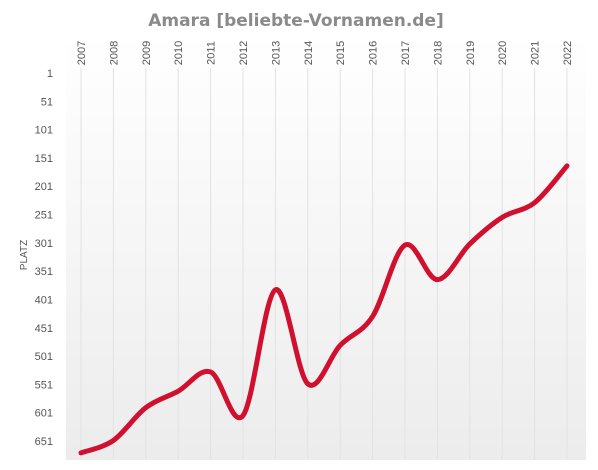 Image resolution: width=598 pixels, height=470 pixels. I want to click on chart-title: Amara [beliebte-Vornamen.de], so click(296, 21).